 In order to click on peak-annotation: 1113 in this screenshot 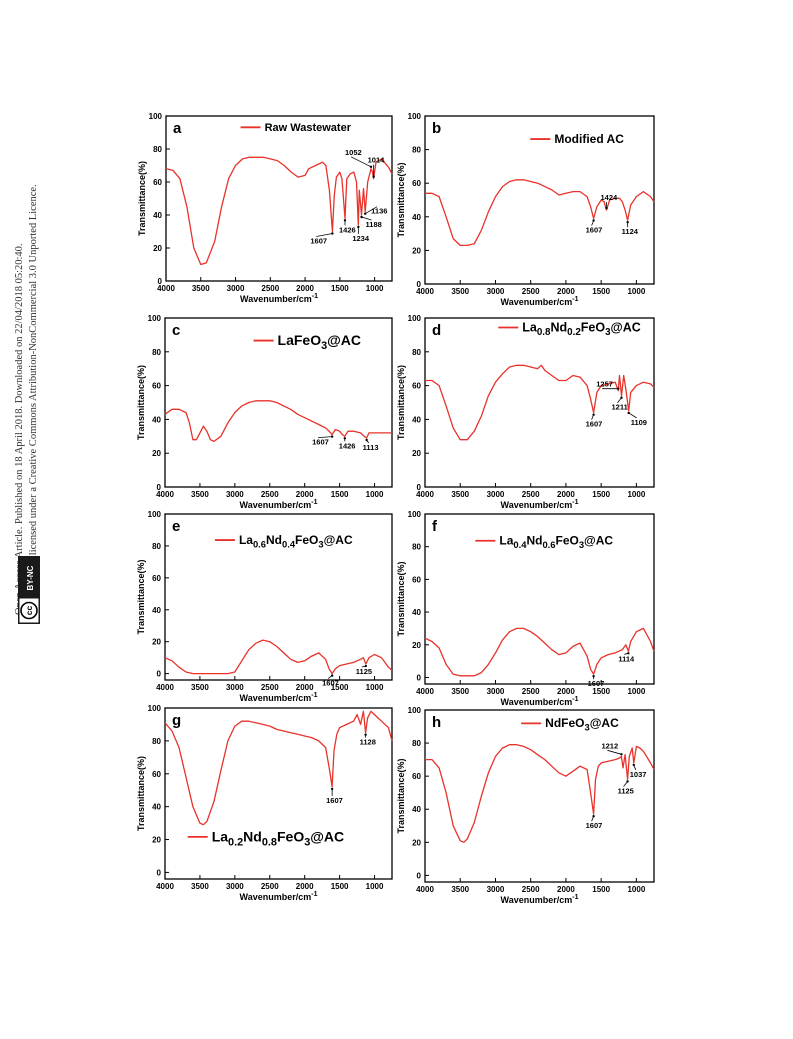, I will do `click(371, 447)`.